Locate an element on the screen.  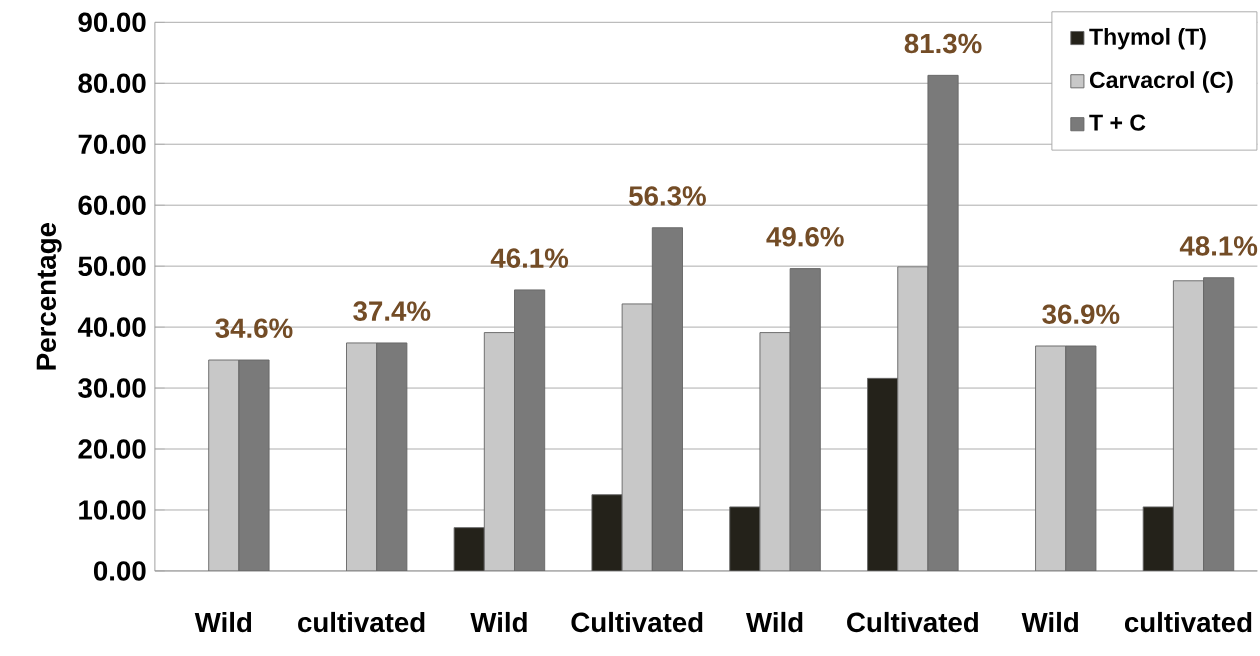
y-tick-label: 80.00 is located at coordinates (112, 83).